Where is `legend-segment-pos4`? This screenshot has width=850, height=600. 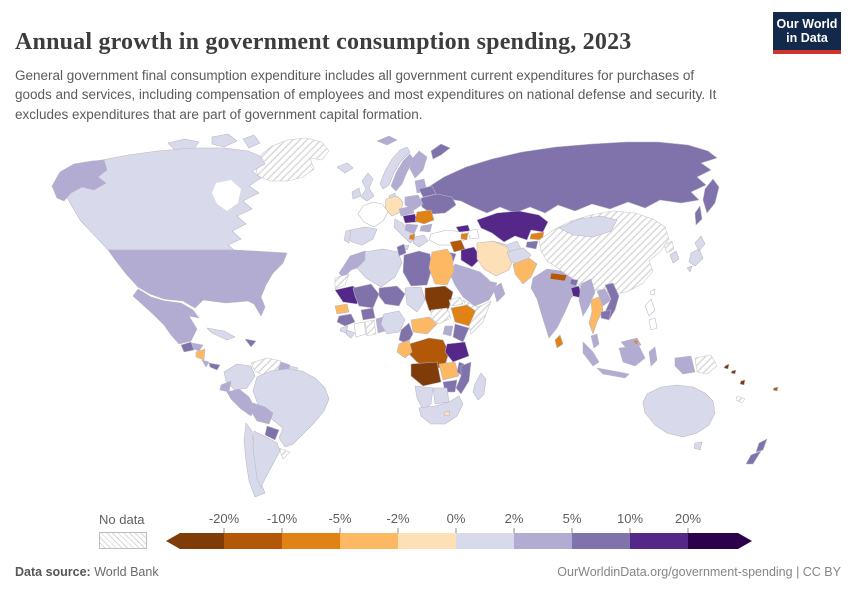
legend-segment-pos4 is located at coordinates (713, 541).